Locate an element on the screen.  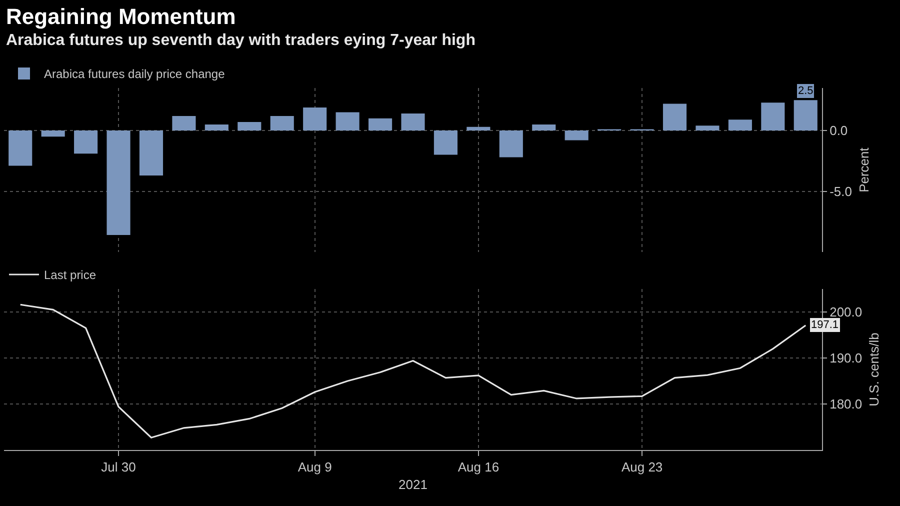
y-tick-label: 190.0 is located at coordinates (846, 358).